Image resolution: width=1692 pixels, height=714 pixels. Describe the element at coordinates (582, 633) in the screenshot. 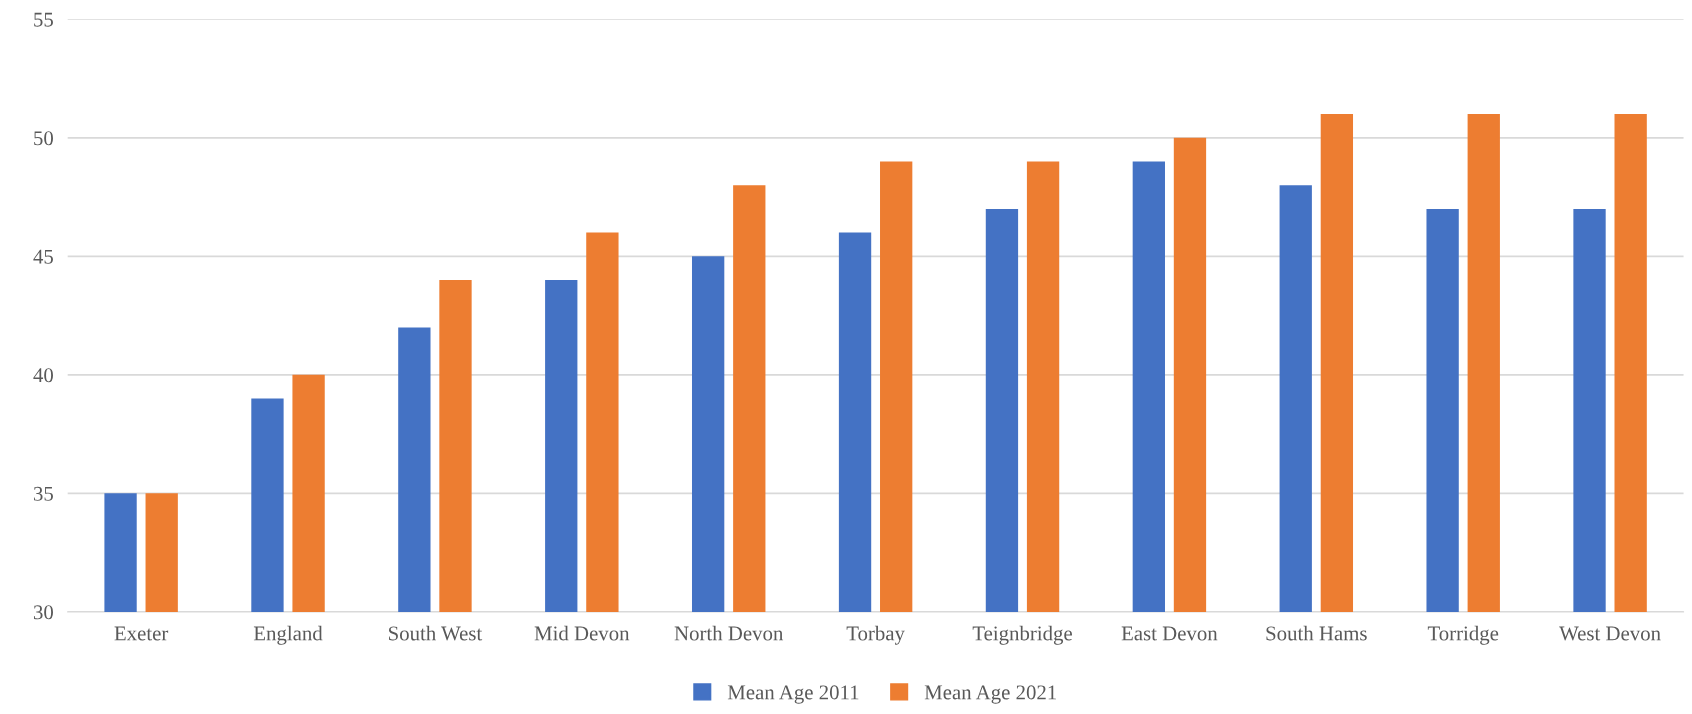

I see `x-tick-label: Mid Devon` at that location.